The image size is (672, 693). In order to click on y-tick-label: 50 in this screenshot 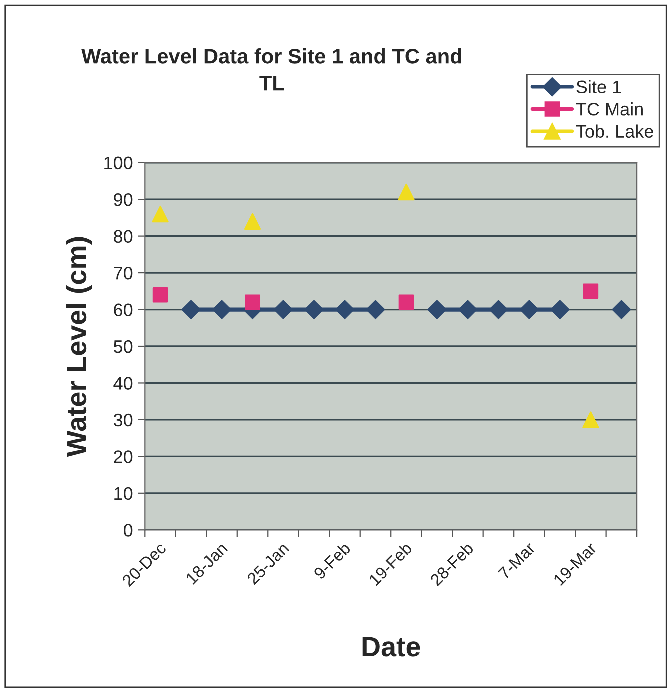, I will do `click(123, 347)`.